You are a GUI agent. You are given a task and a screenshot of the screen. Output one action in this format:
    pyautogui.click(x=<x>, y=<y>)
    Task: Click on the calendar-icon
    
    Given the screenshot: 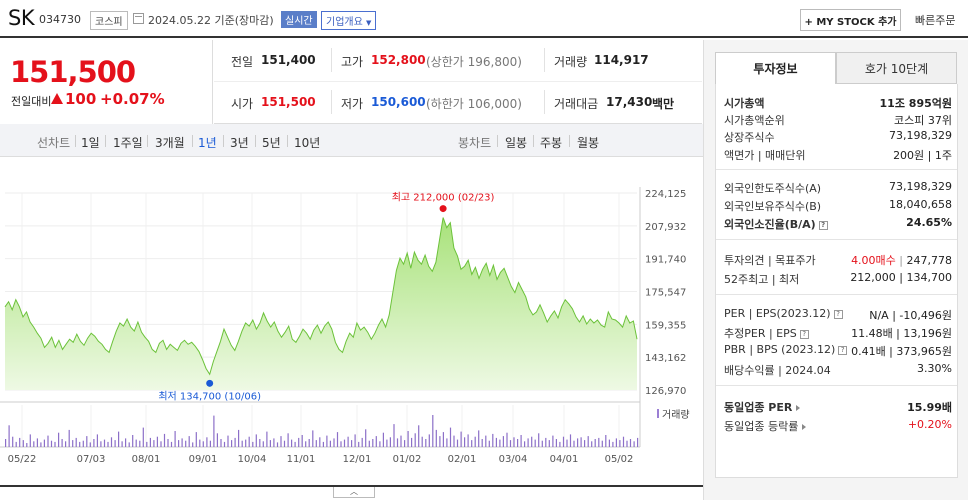 What is the action you would take?
    pyautogui.click(x=138, y=18)
    